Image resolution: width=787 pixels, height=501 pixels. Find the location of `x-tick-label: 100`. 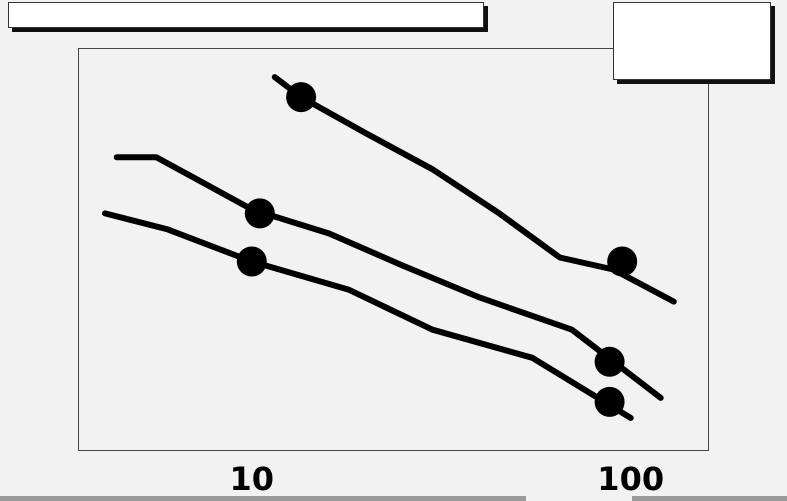

x-tick-label: 100 is located at coordinates (630, 479).